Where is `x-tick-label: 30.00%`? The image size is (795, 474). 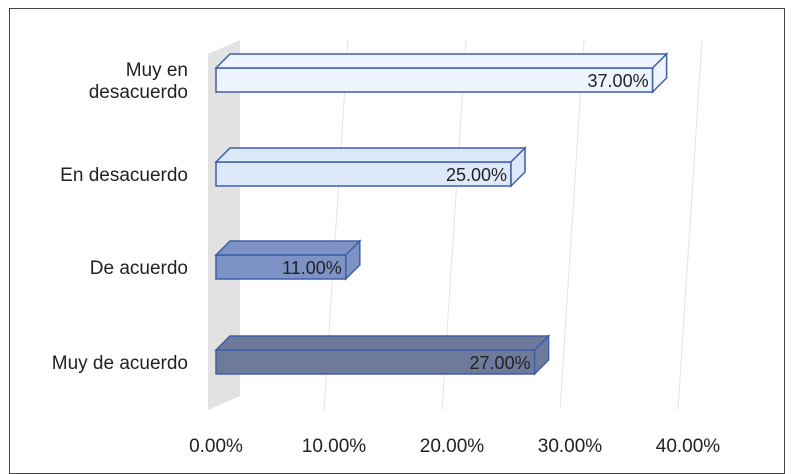
x-tick-label: 30.00% is located at coordinates (570, 446).